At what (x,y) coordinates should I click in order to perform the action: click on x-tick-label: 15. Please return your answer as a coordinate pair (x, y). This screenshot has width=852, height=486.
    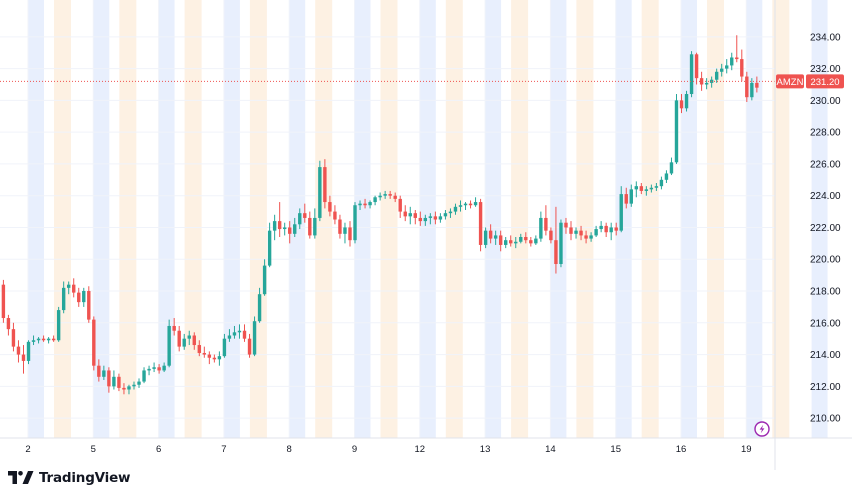
    Looking at the image, I should click on (615, 449).